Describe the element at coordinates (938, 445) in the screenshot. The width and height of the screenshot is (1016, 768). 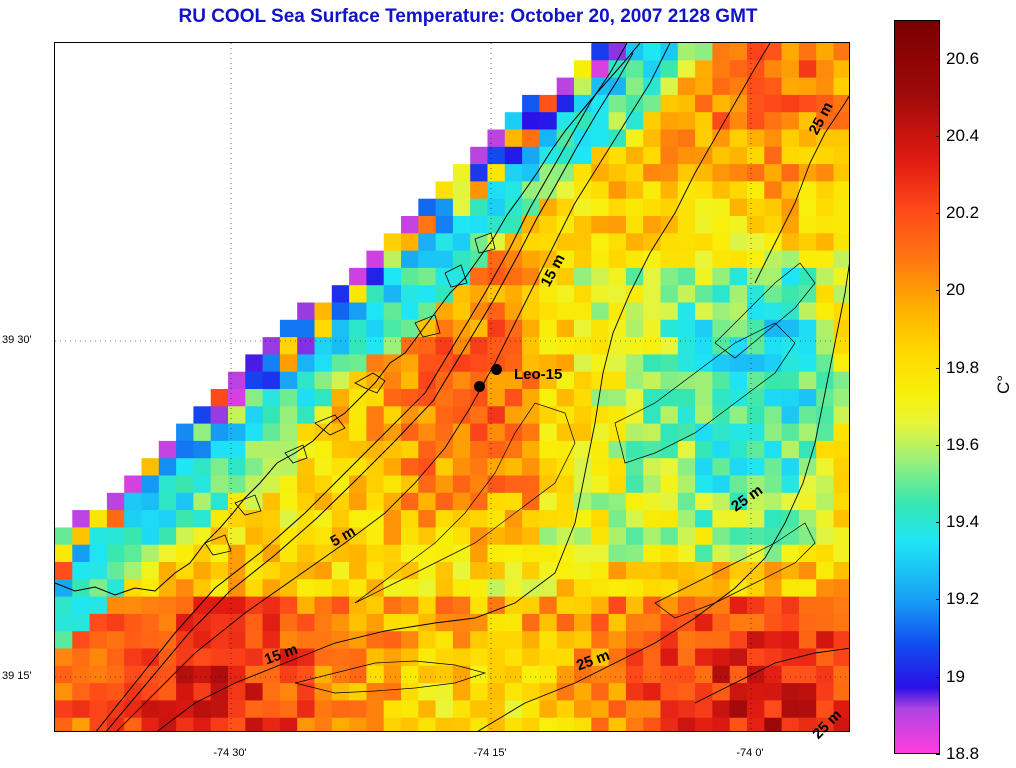
I see `colorbar-tick-mark` at that location.